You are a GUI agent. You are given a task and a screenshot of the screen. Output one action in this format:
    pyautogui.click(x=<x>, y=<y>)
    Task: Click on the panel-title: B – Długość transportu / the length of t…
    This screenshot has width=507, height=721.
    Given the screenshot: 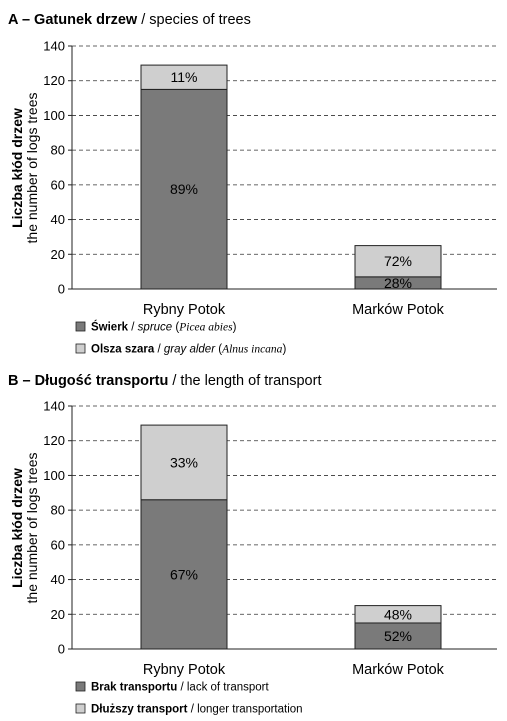 What is the action you would take?
    pyautogui.click(x=164, y=381)
    